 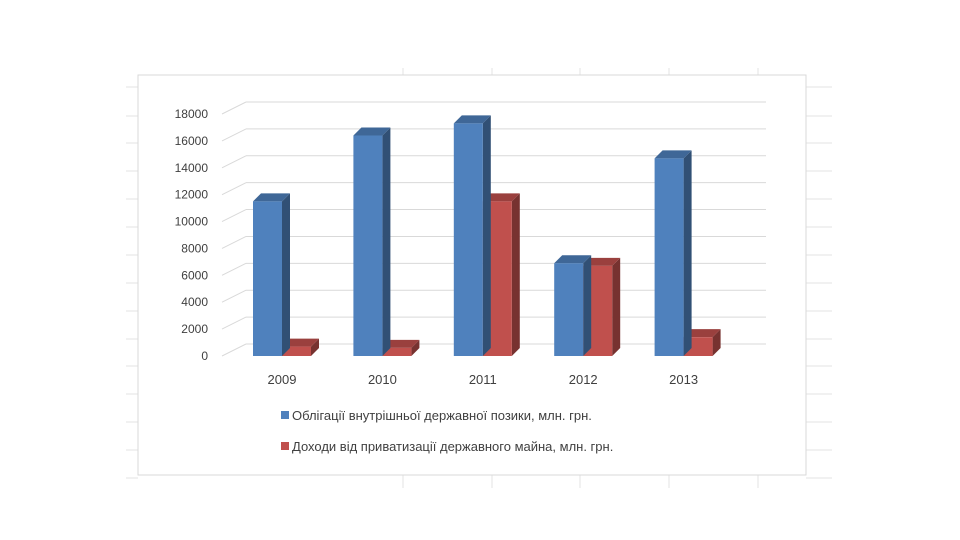 What do you see at coordinates (204, 356) in the screenshot?
I see `y-tick-label: 0` at bounding box center [204, 356].